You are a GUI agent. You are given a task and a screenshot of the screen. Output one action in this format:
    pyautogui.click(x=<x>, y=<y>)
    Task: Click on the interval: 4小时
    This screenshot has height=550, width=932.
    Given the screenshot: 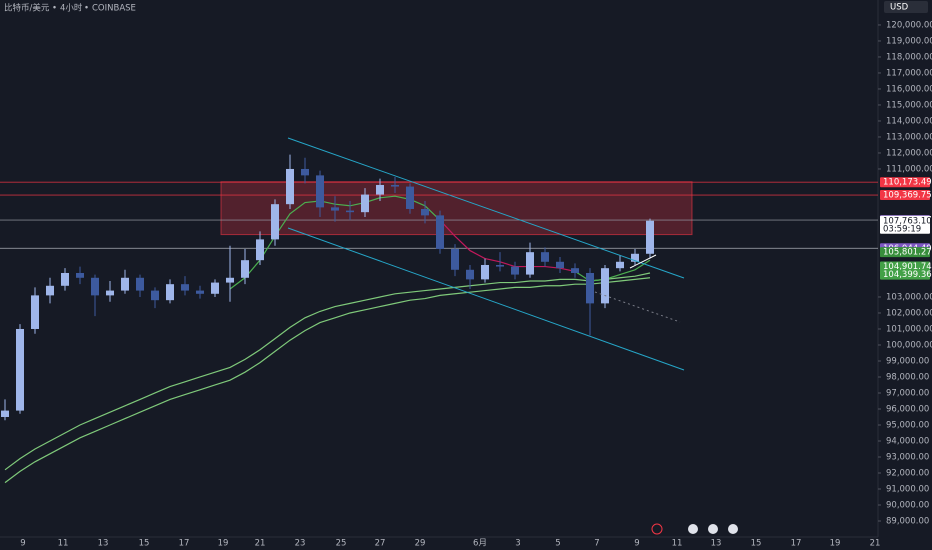 What is the action you would take?
    pyautogui.click(x=71, y=8)
    